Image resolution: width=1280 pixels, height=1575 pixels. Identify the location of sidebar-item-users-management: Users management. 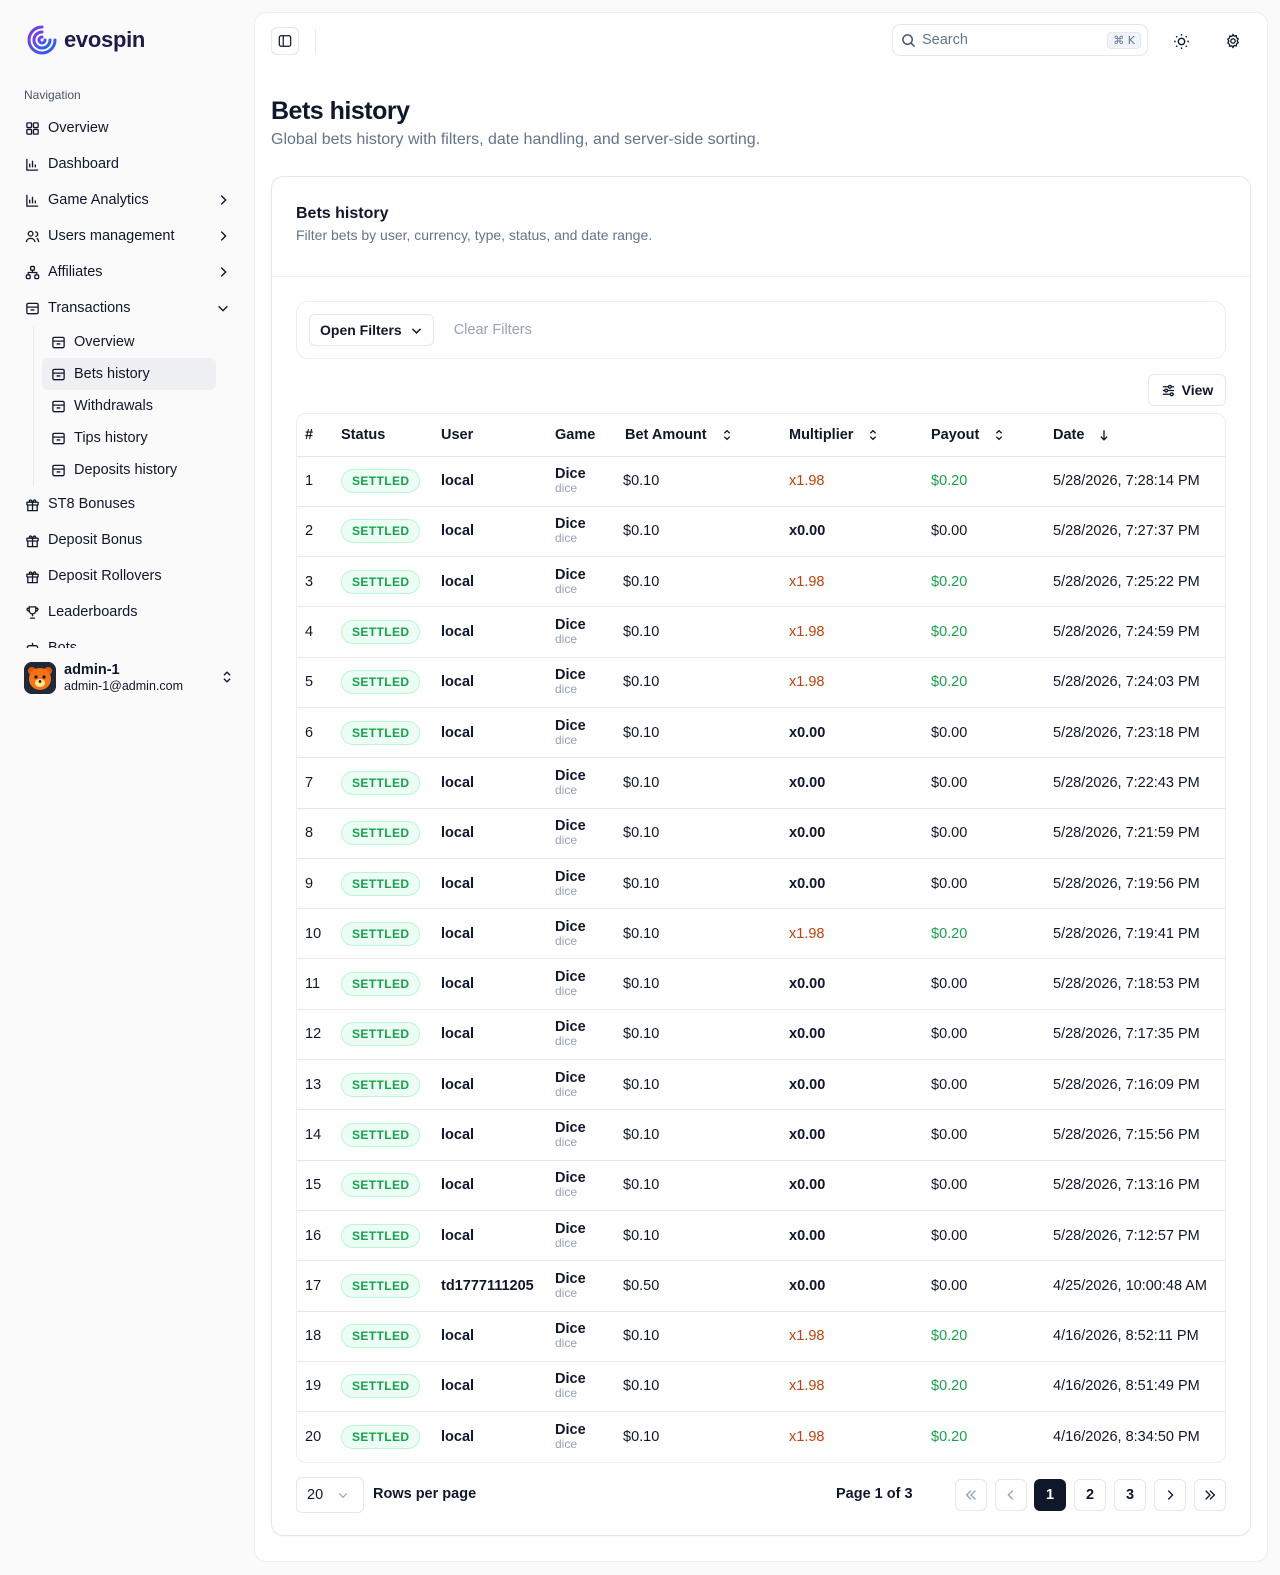
(127, 236).